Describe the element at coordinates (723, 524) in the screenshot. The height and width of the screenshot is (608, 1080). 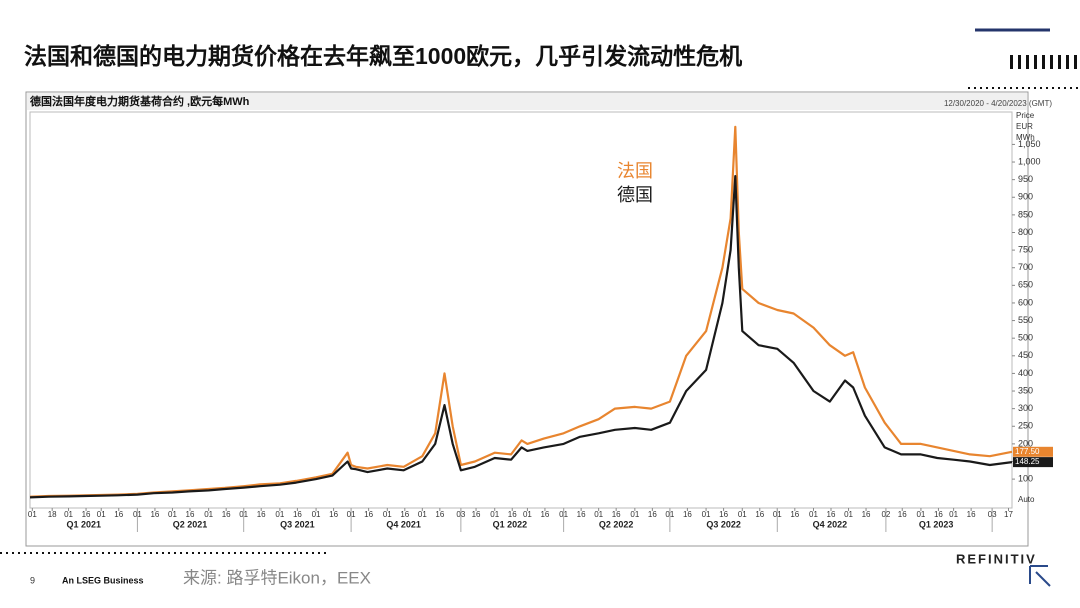
I see `x-group-label: Q3 2022` at that location.